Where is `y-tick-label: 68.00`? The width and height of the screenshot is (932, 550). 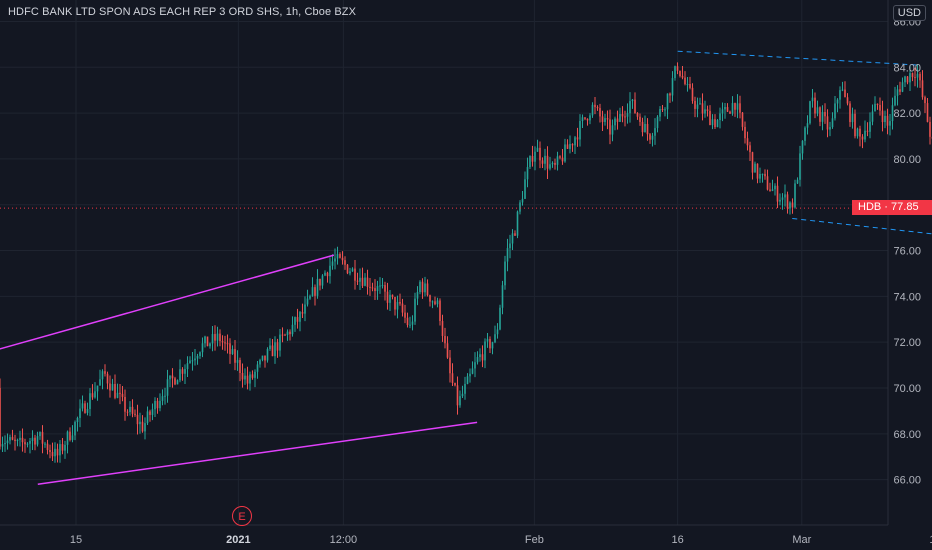
y-tick-label: 68.00 is located at coordinates (907, 435).